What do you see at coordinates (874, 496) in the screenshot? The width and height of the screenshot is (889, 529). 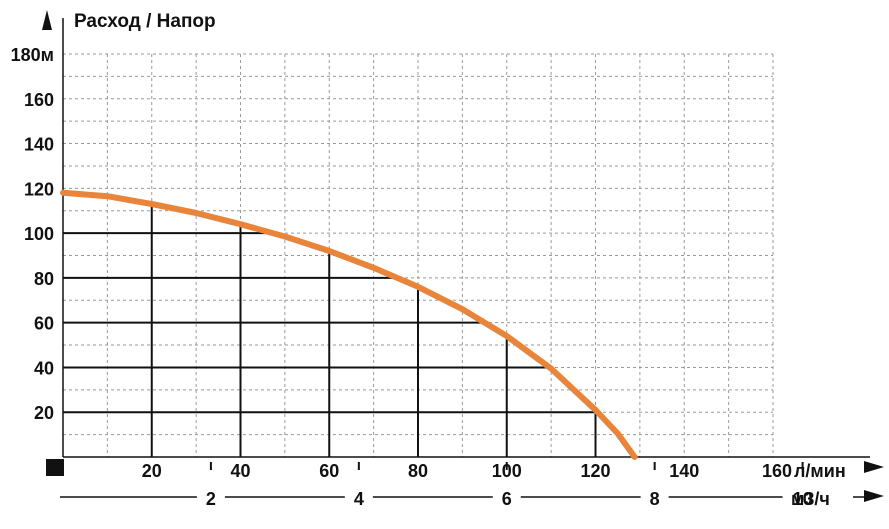 I see `x2-axis-arrow` at bounding box center [874, 496].